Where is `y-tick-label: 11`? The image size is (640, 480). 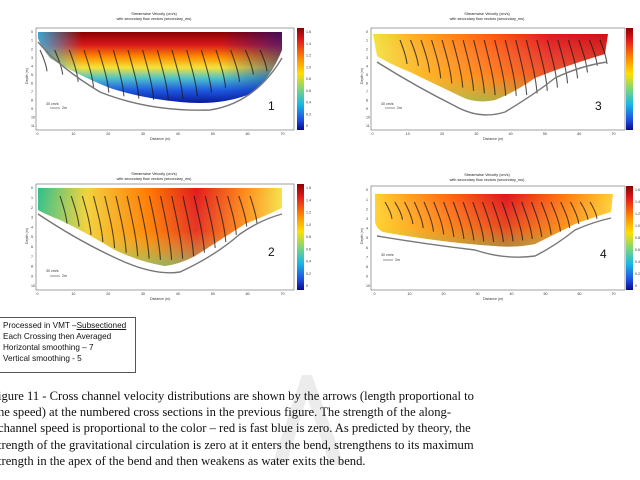 y-tick-label: 11 is located at coordinates (33, 126).